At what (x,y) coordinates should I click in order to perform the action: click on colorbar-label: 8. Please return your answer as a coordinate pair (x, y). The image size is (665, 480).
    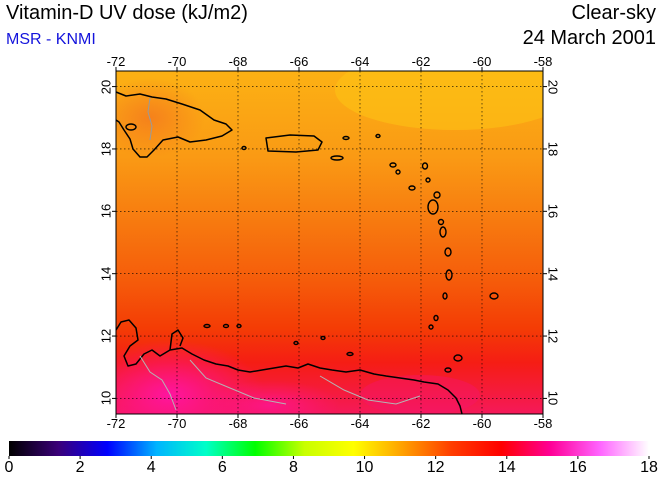
    Looking at the image, I should click on (293, 467).